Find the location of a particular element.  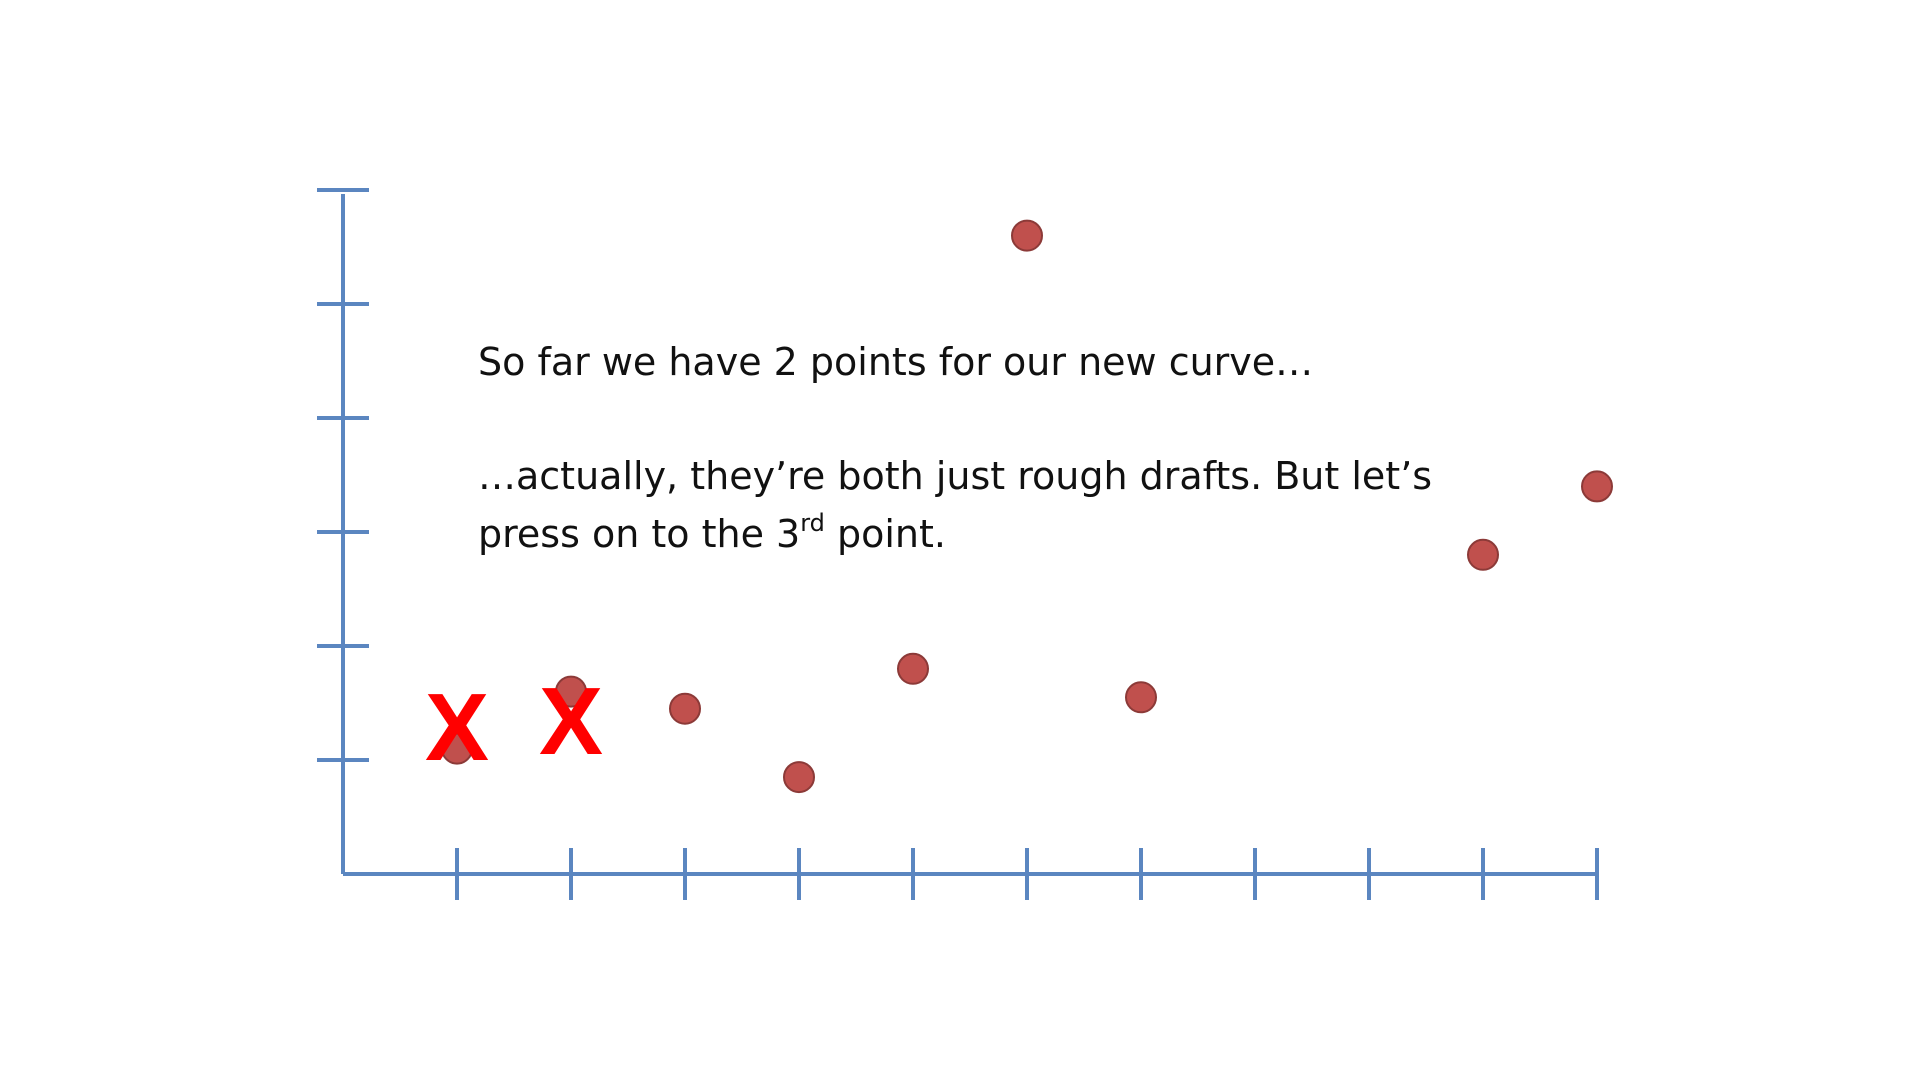

caption-text-3-end: point. is located at coordinates (885, 534).